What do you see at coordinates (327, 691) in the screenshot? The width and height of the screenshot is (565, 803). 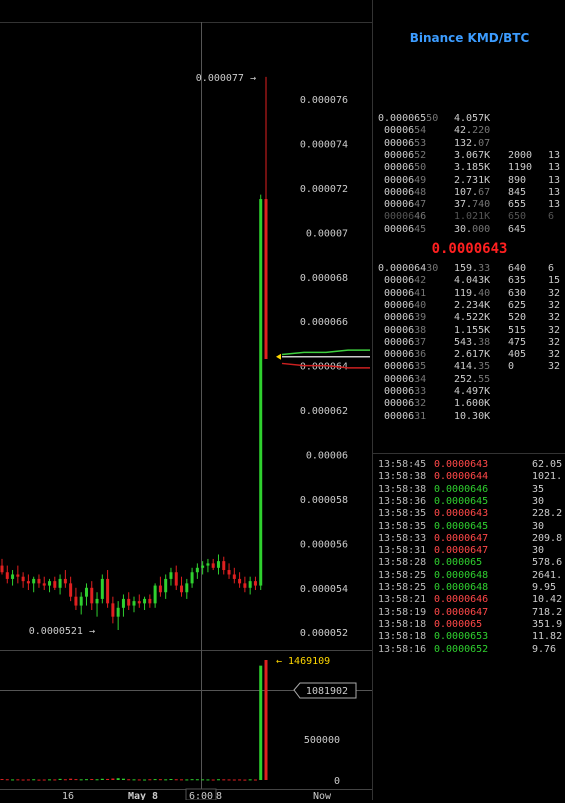 I see `volume-cursor-label: 1081902` at bounding box center [327, 691].